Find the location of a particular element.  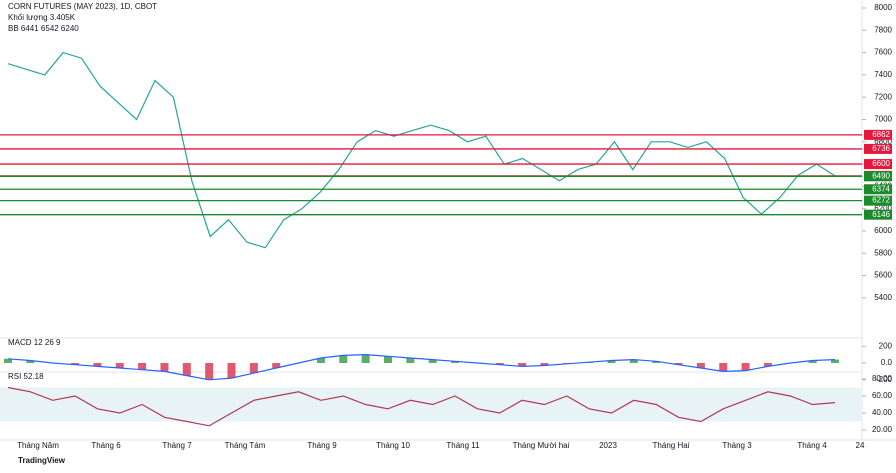

x-tick-label: Tháng 3 is located at coordinates (737, 445).